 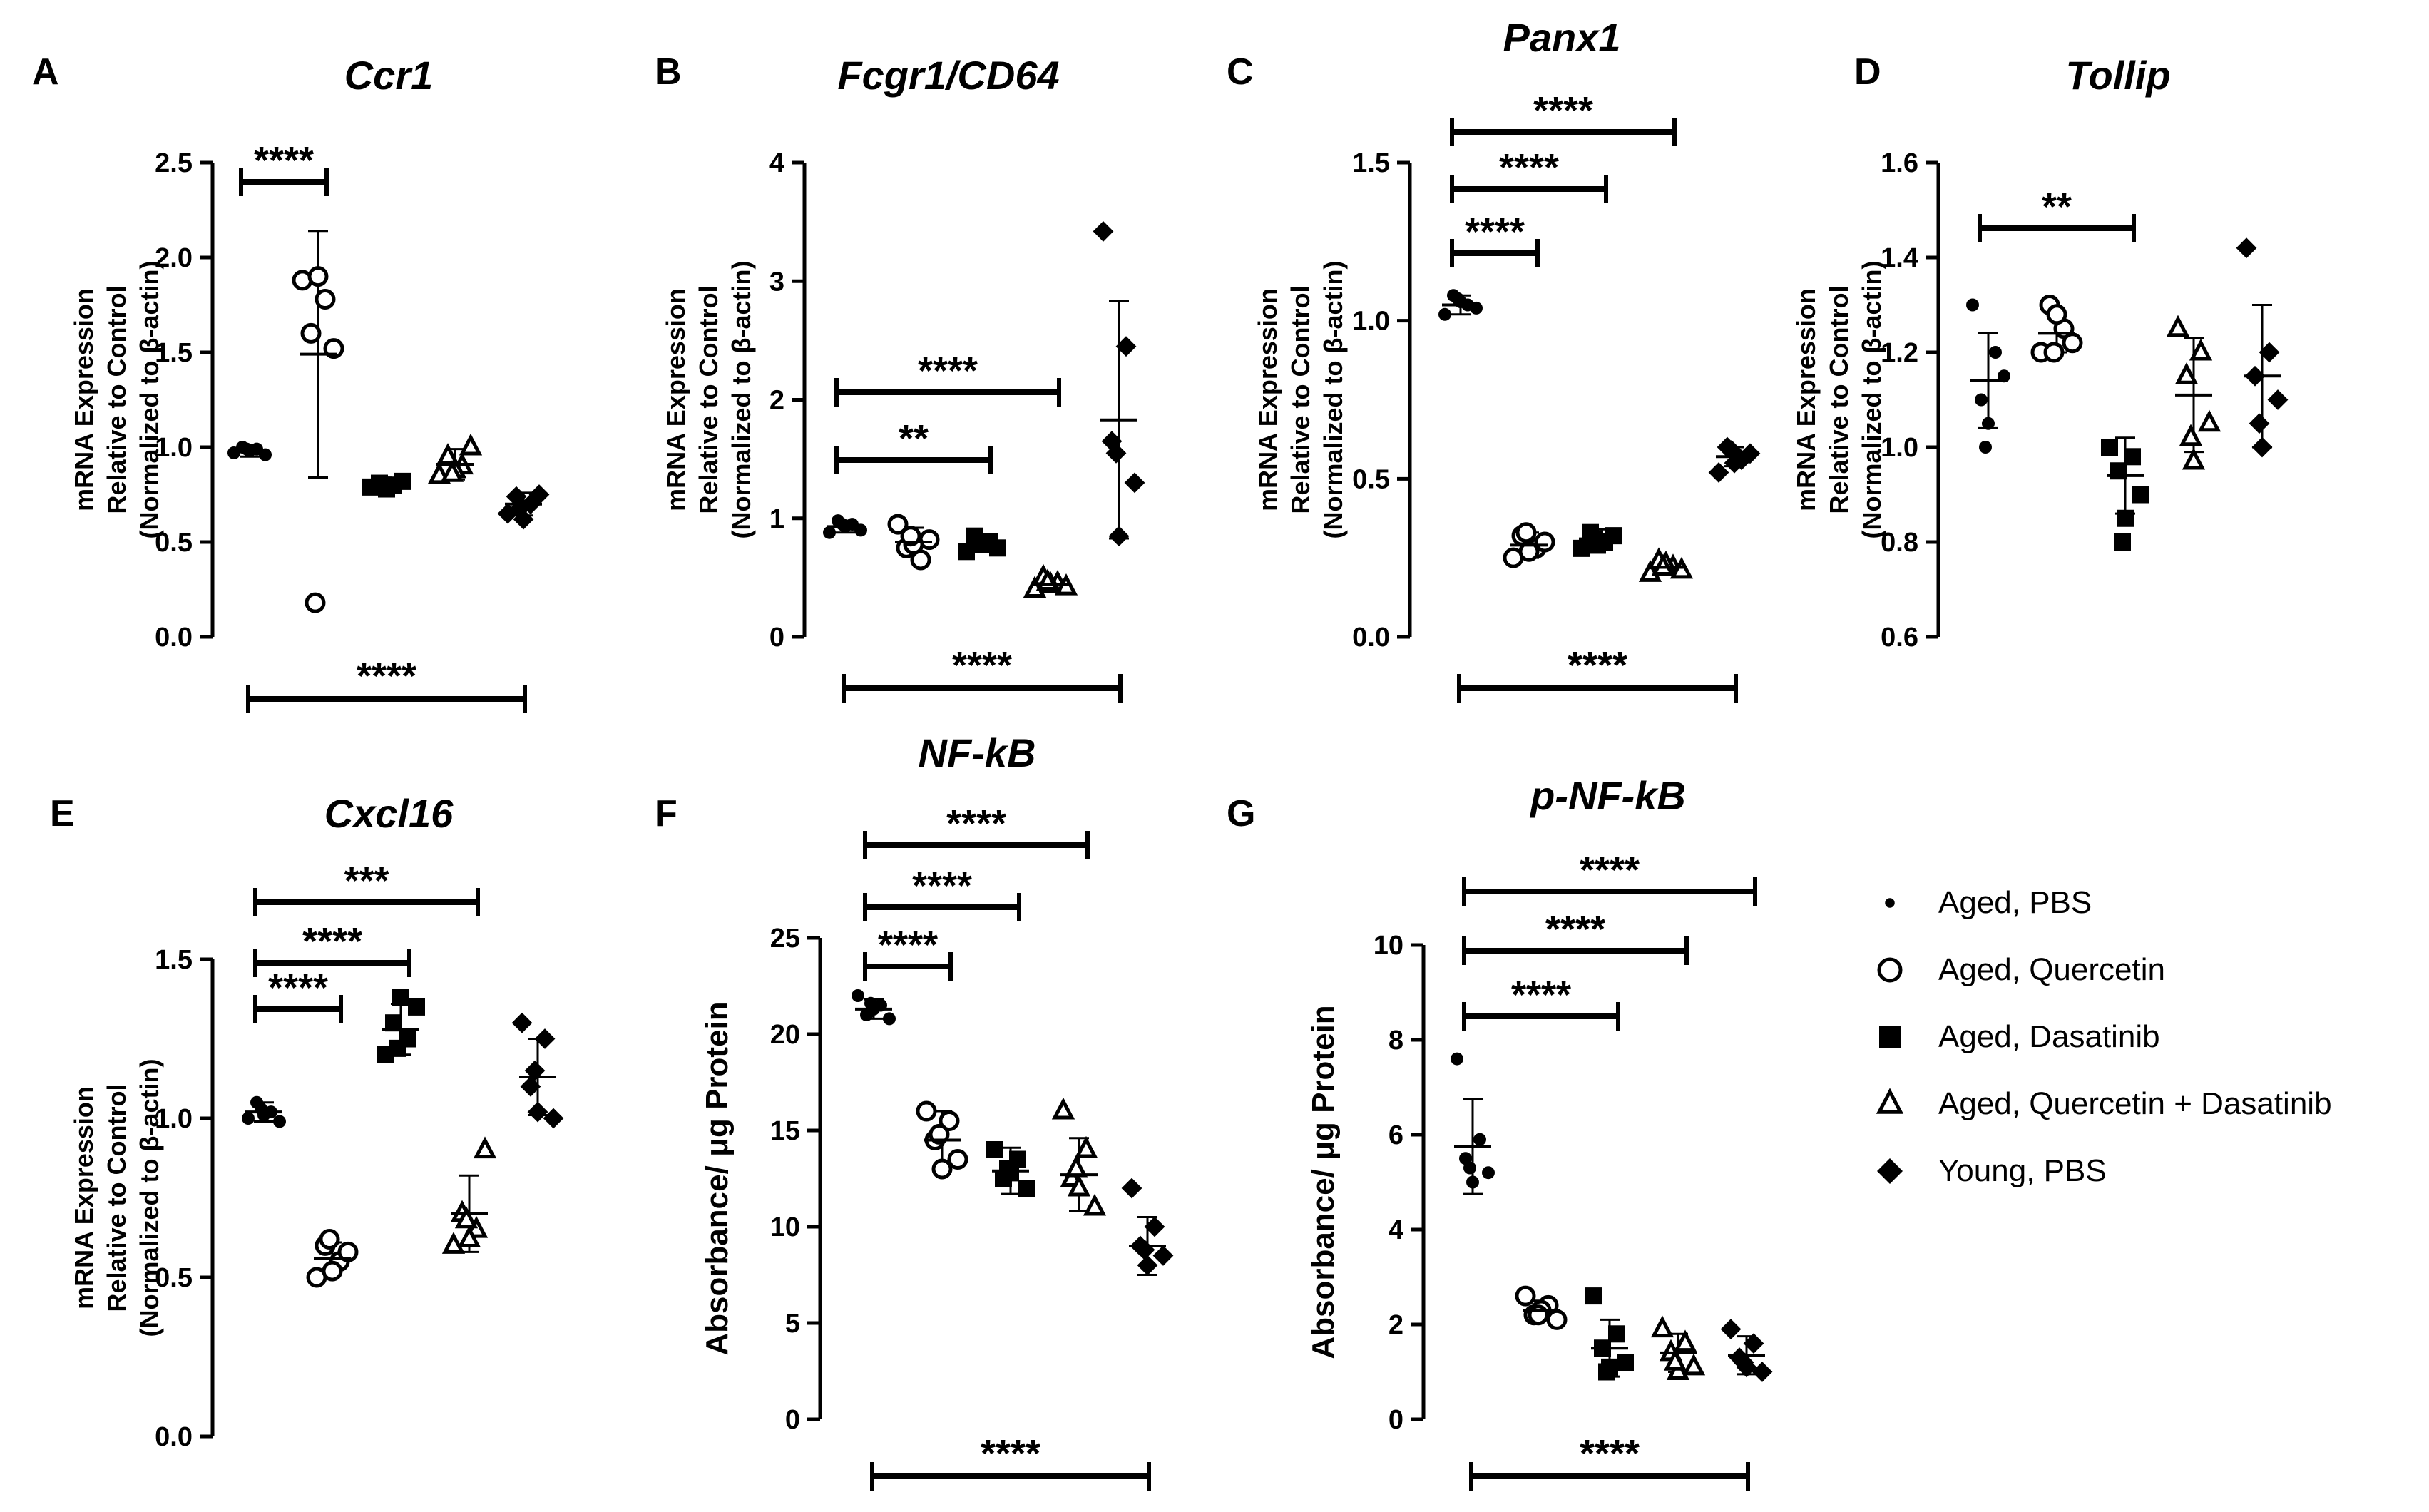 What do you see at coordinates (174, 1119) in the screenshot?
I see `y-tick-label: 1.0` at bounding box center [174, 1119].